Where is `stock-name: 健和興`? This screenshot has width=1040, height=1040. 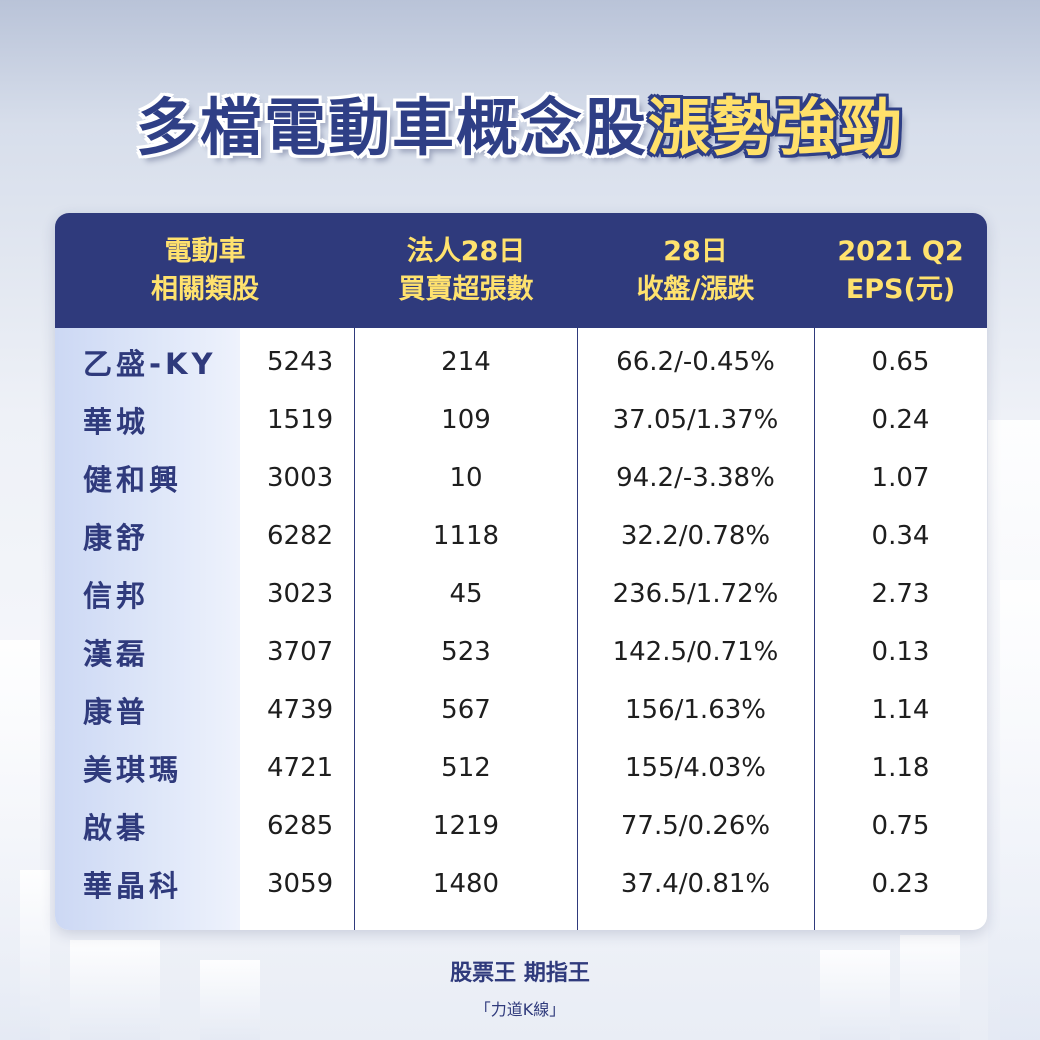 stock-name: 健和興 is located at coordinates (133, 480).